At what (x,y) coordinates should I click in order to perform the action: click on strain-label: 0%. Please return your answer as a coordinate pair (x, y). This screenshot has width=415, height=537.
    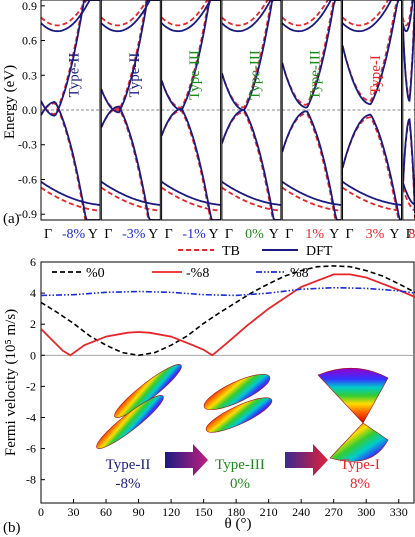
    Looking at the image, I should click on (254, 234).